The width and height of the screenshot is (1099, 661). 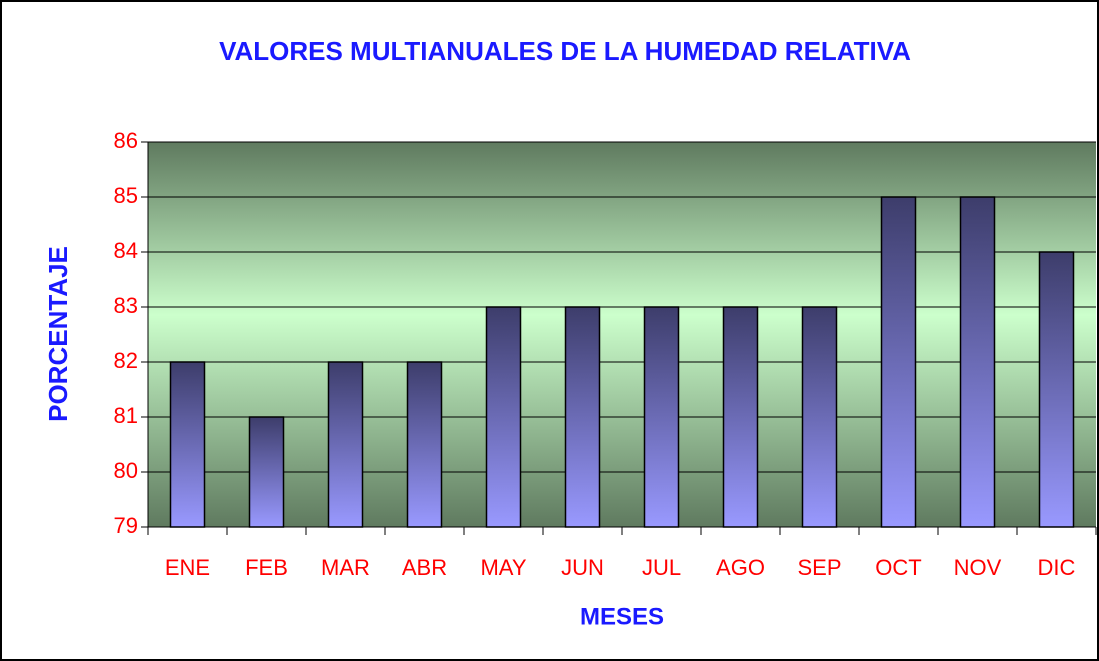 What do you see at coordinates (126, 470) in the screenshot?
I see `y-tick-label: 80` at bounding box center [126, 470].